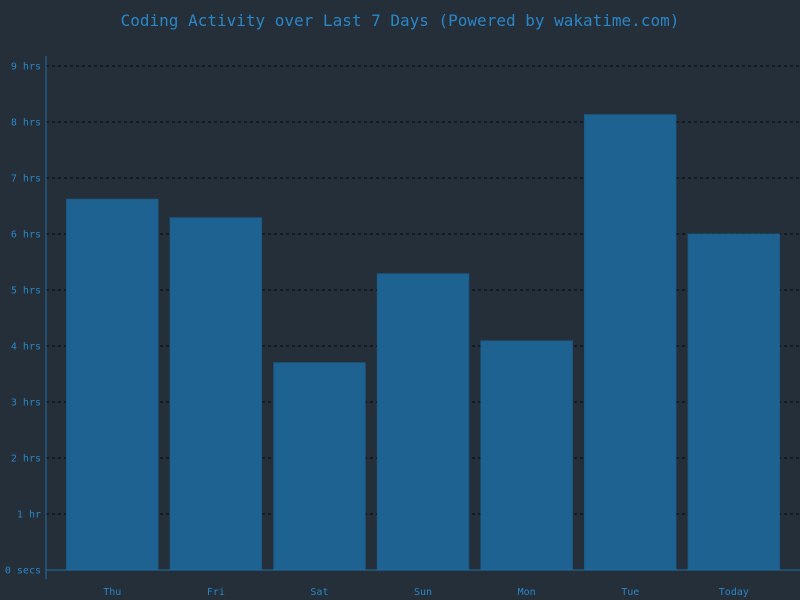 This screenshot has height=600, width=800. I want to click on y-tick-label: 1 hr, so click(29, 515).